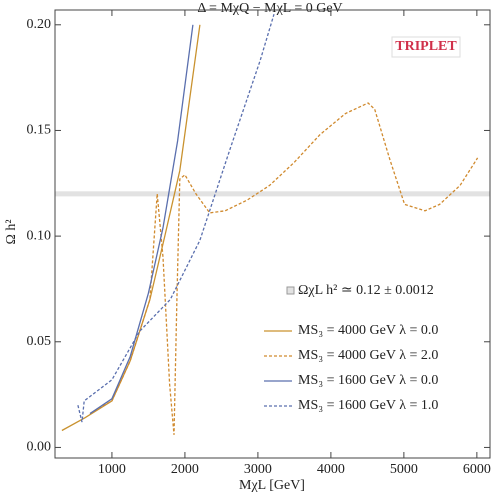 Image resolution: width=498 pixels, height=497 pixels. I want to click on legend-label: MS₃ = 1600 GeV λ = 1.0, so click(368, 405).